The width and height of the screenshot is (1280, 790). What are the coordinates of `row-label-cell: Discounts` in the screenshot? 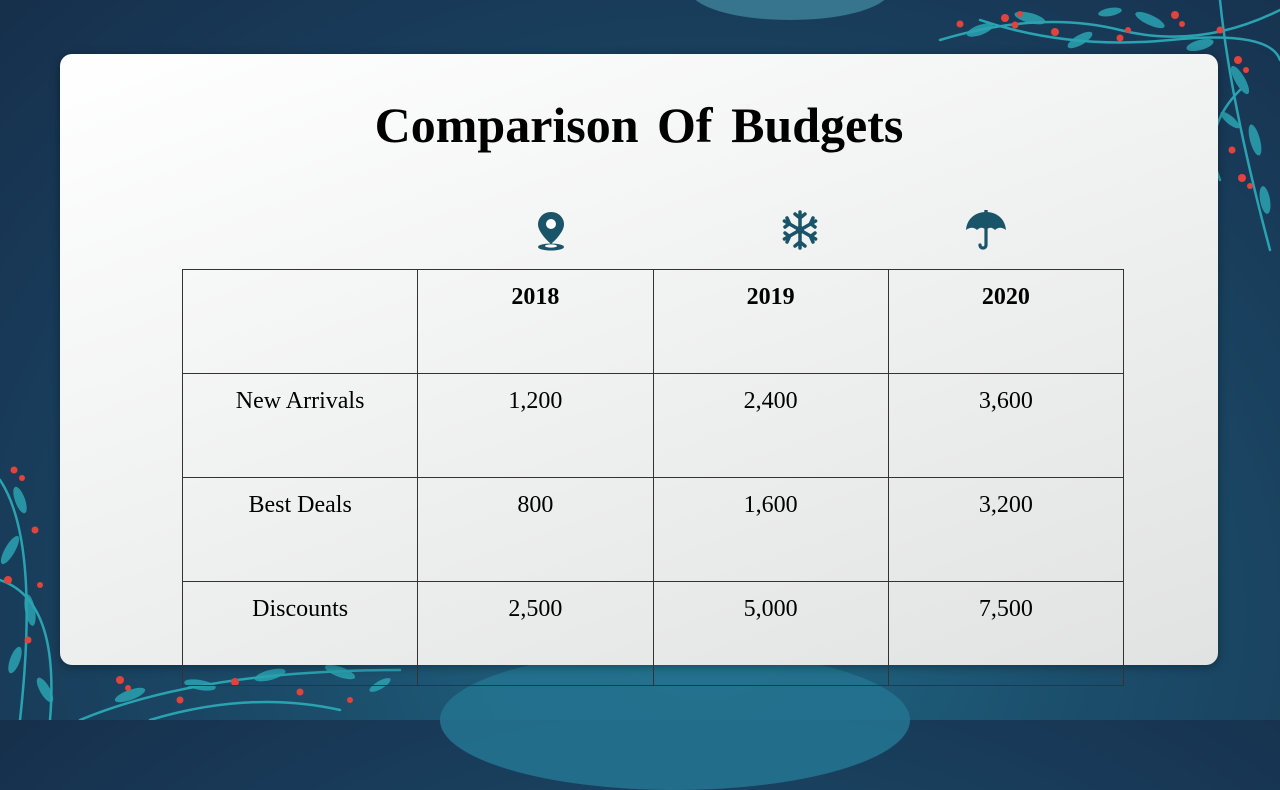 It's located at (300, 633).